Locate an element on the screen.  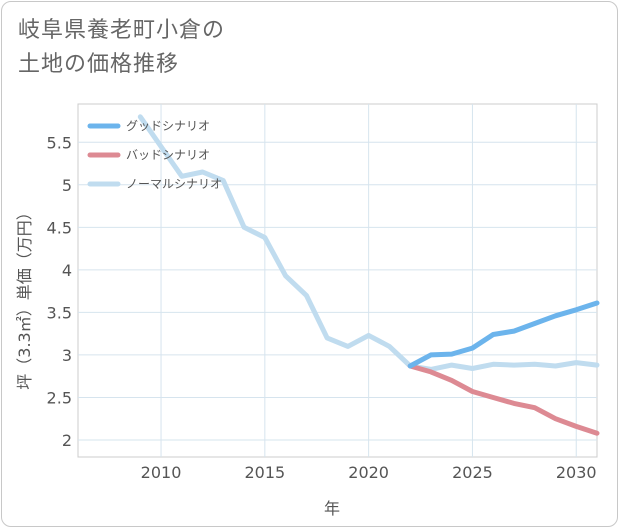
legend-label-1: バッドシナリオ is located at coordinates (168, 155).